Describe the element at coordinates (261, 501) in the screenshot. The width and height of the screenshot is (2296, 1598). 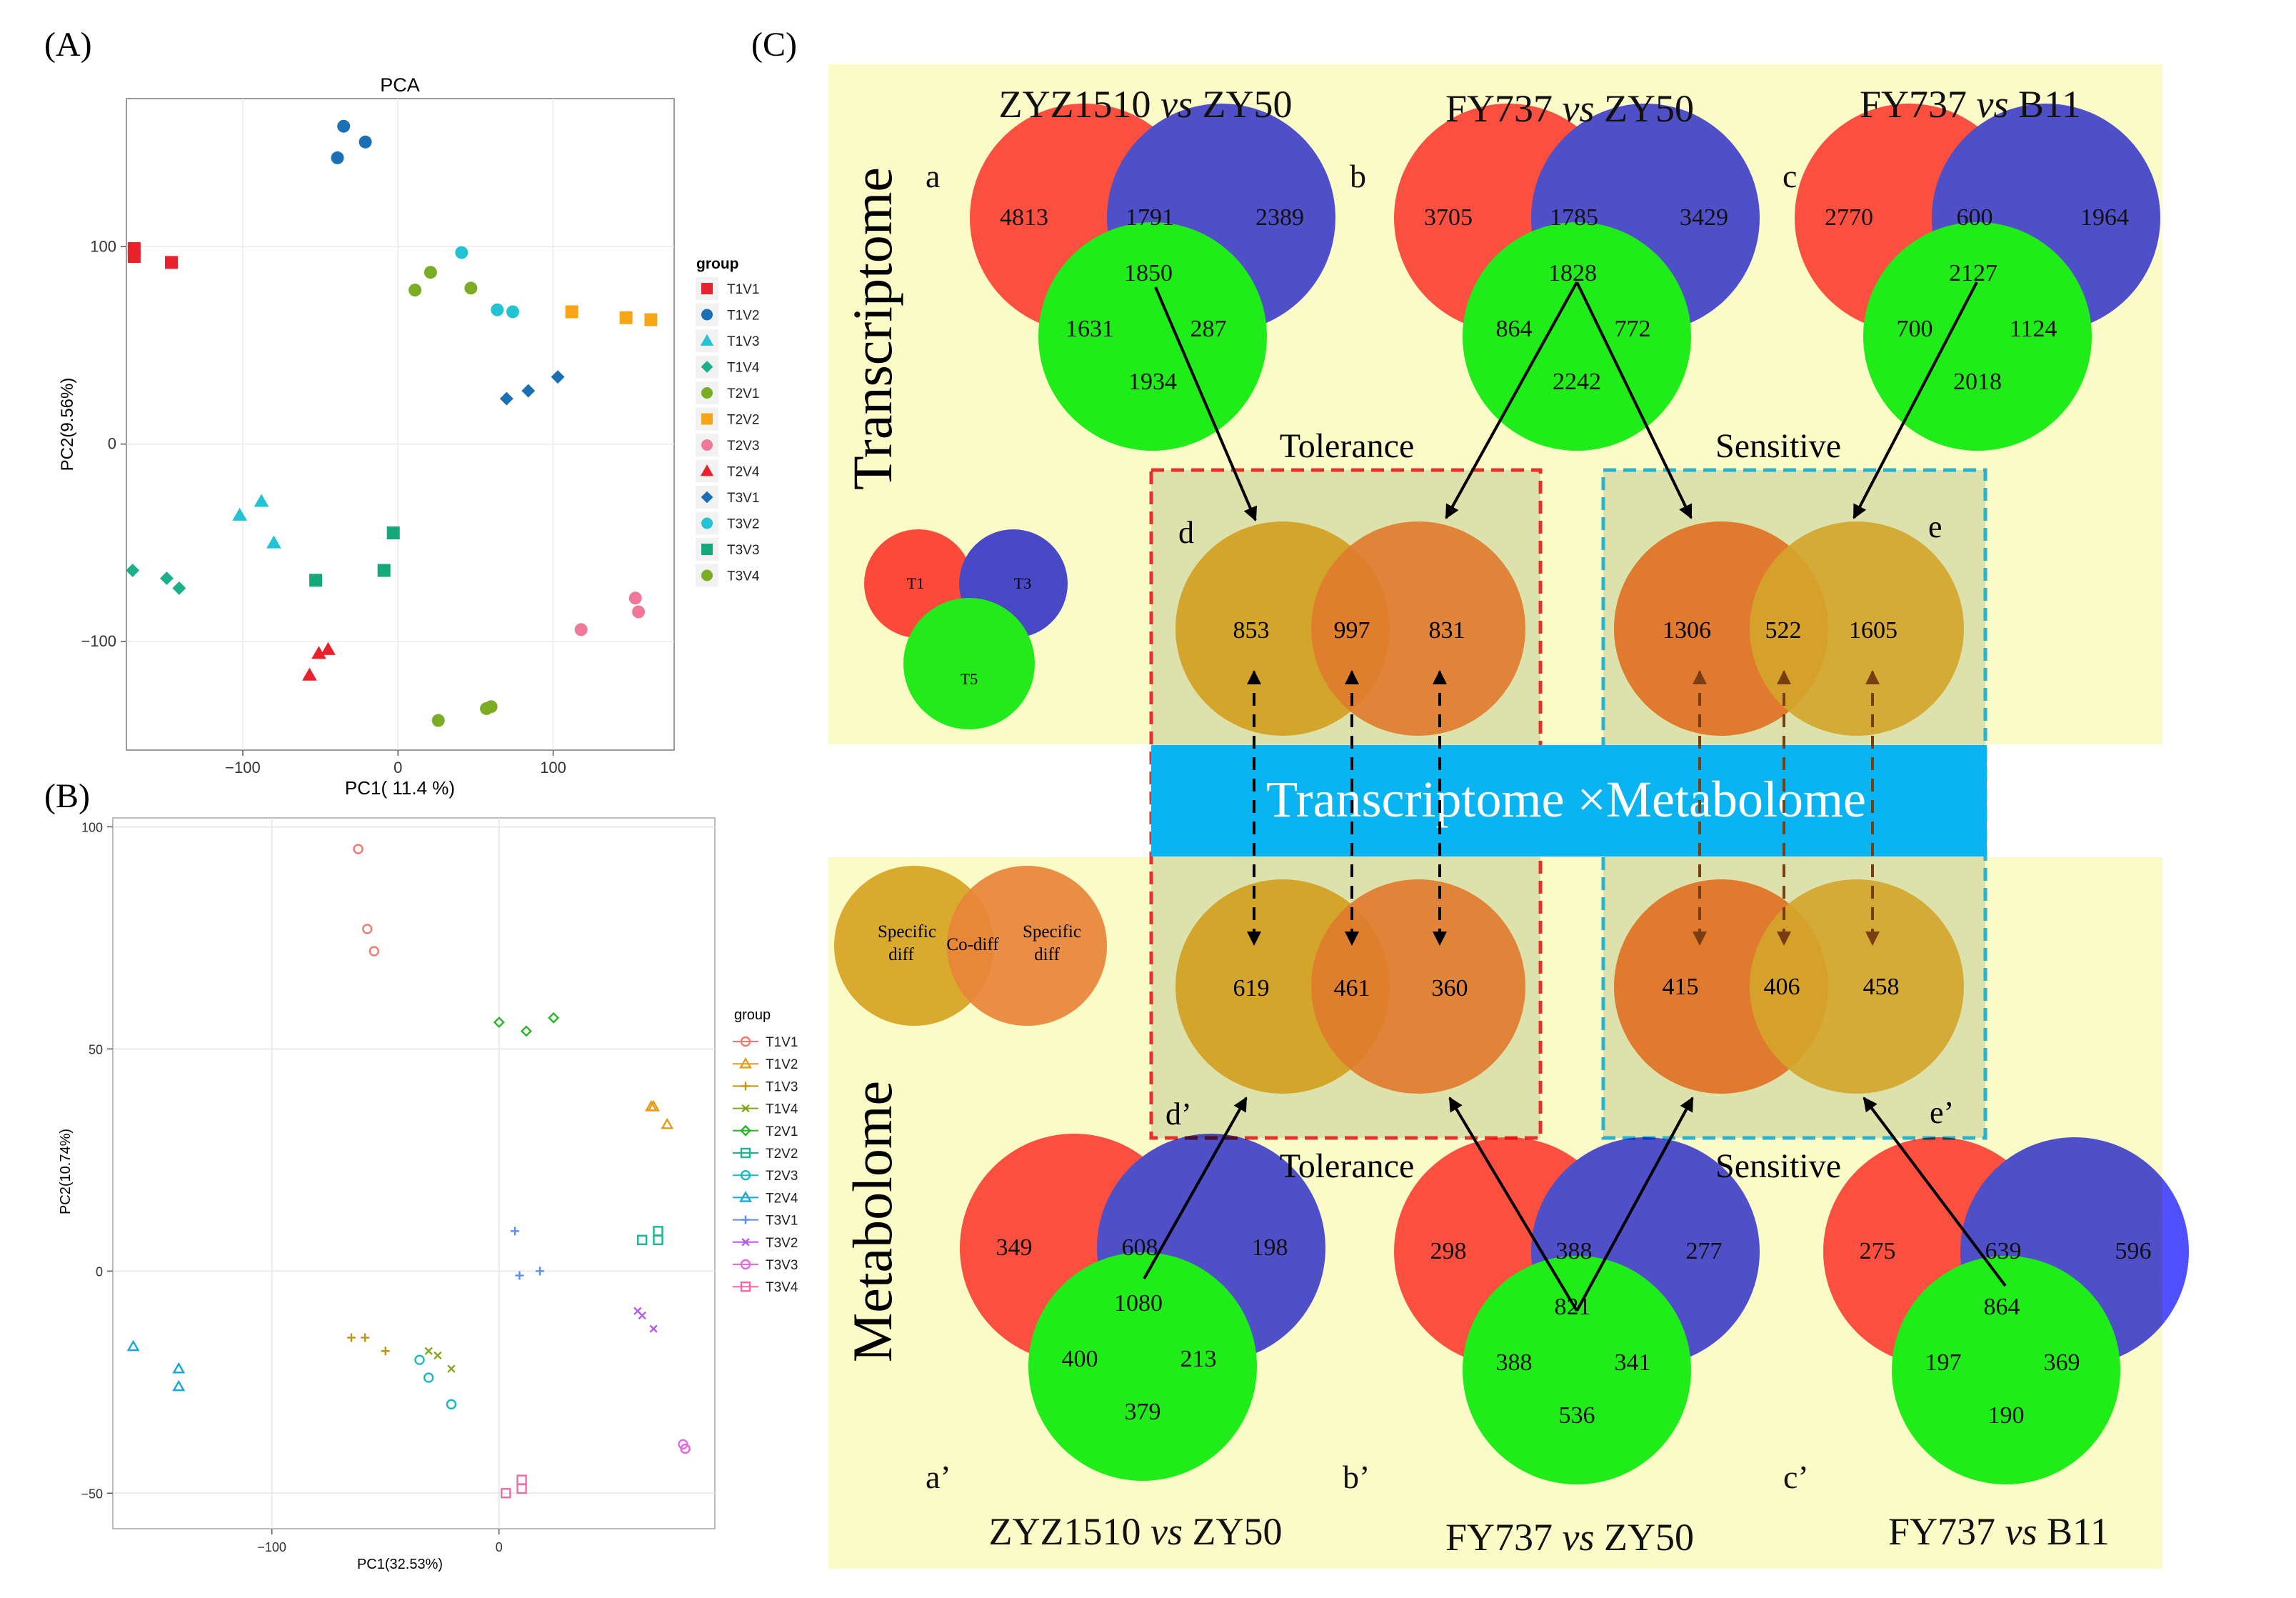
I see `pcaA-point-t1v3` at that location.